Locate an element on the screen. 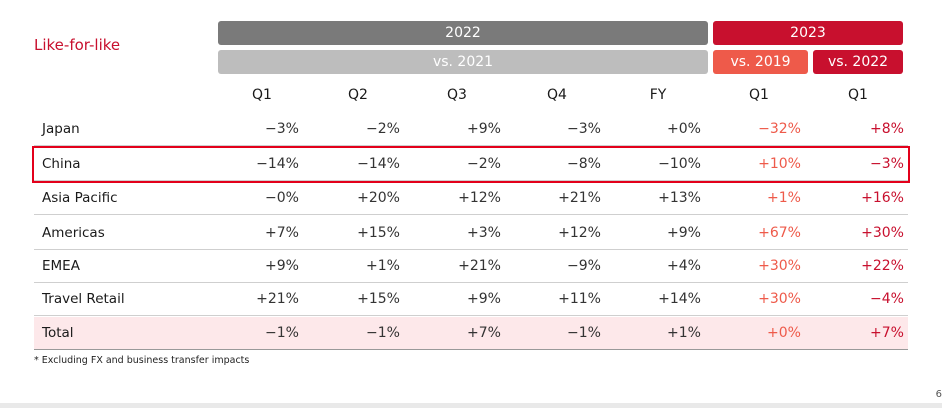 The image size is (942, 408). value-q4-2022: −1% is located at coordinates (584, 333).